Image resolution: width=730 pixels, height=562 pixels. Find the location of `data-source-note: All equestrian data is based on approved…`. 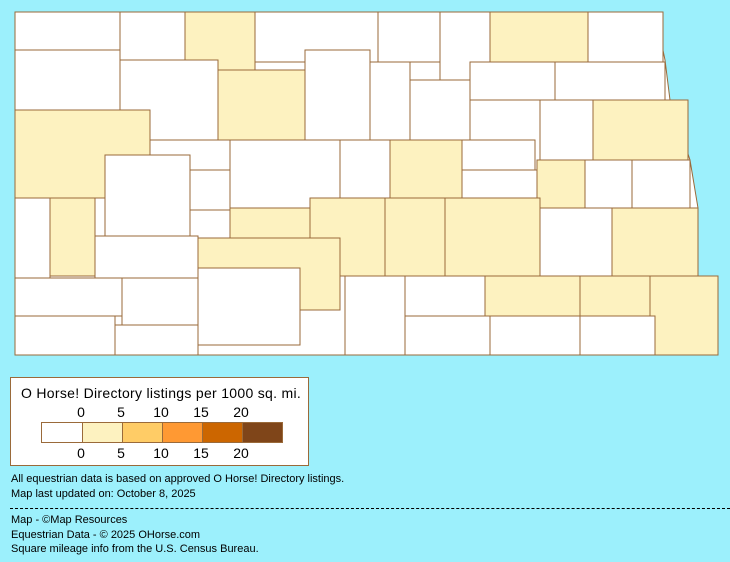

data-source-note: All equestrian data is based on approved… is located at coordinates (178, 479).